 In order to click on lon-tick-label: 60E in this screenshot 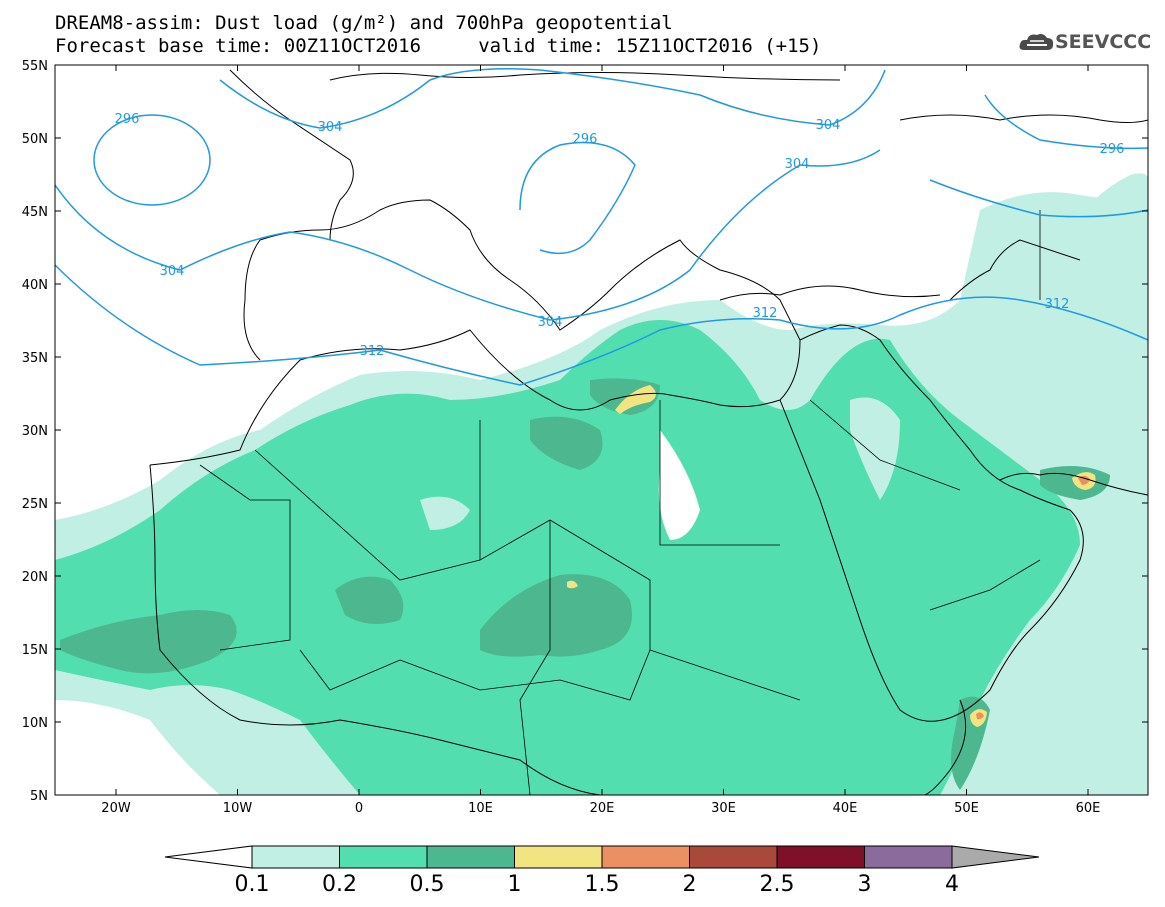, I will do `click(1088, 808)`.